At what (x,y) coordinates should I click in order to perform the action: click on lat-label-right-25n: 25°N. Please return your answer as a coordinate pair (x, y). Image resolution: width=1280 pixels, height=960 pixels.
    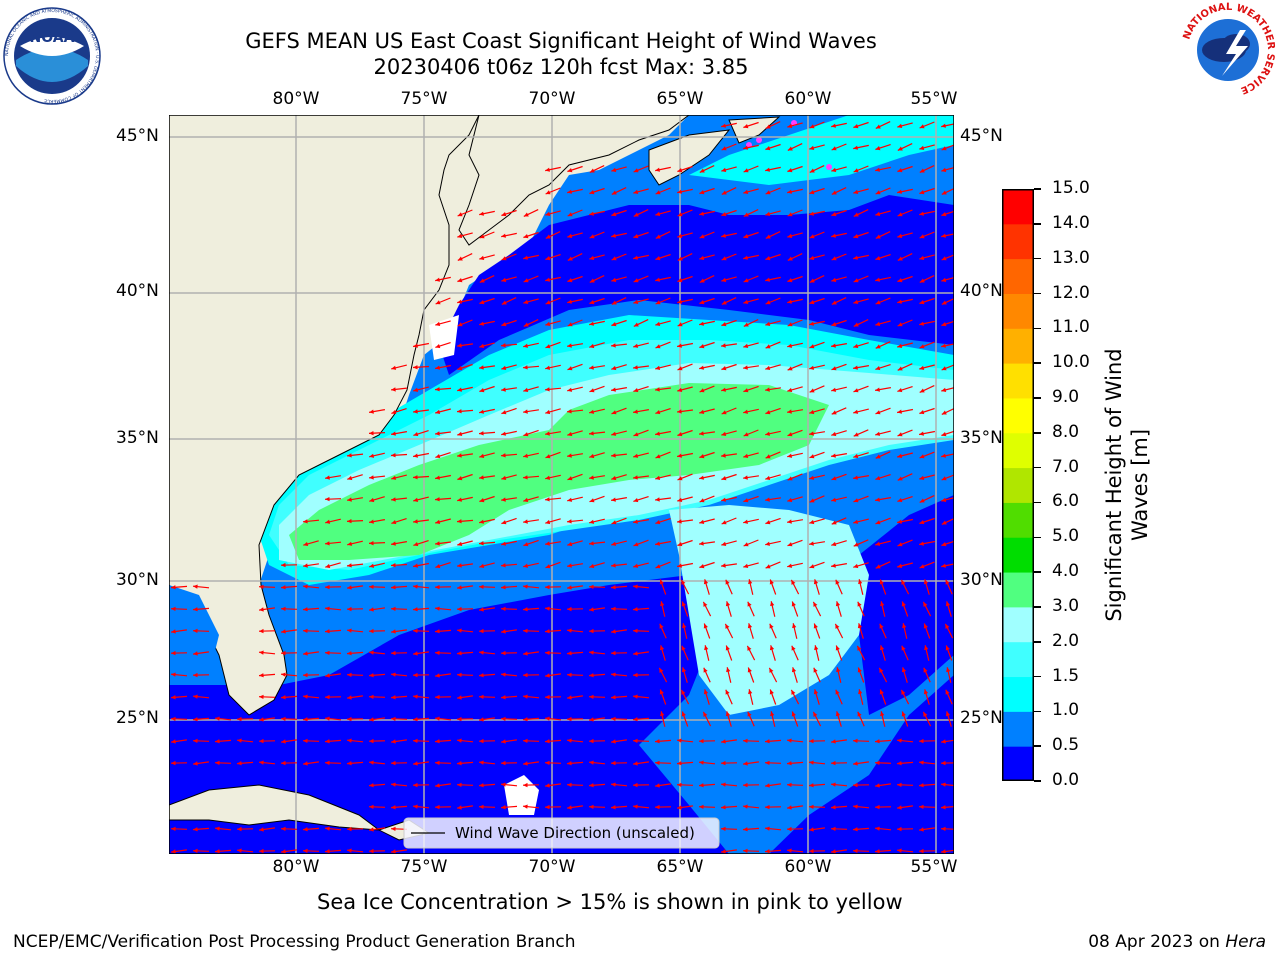
    Looking at the image, I should click on (981, 718).